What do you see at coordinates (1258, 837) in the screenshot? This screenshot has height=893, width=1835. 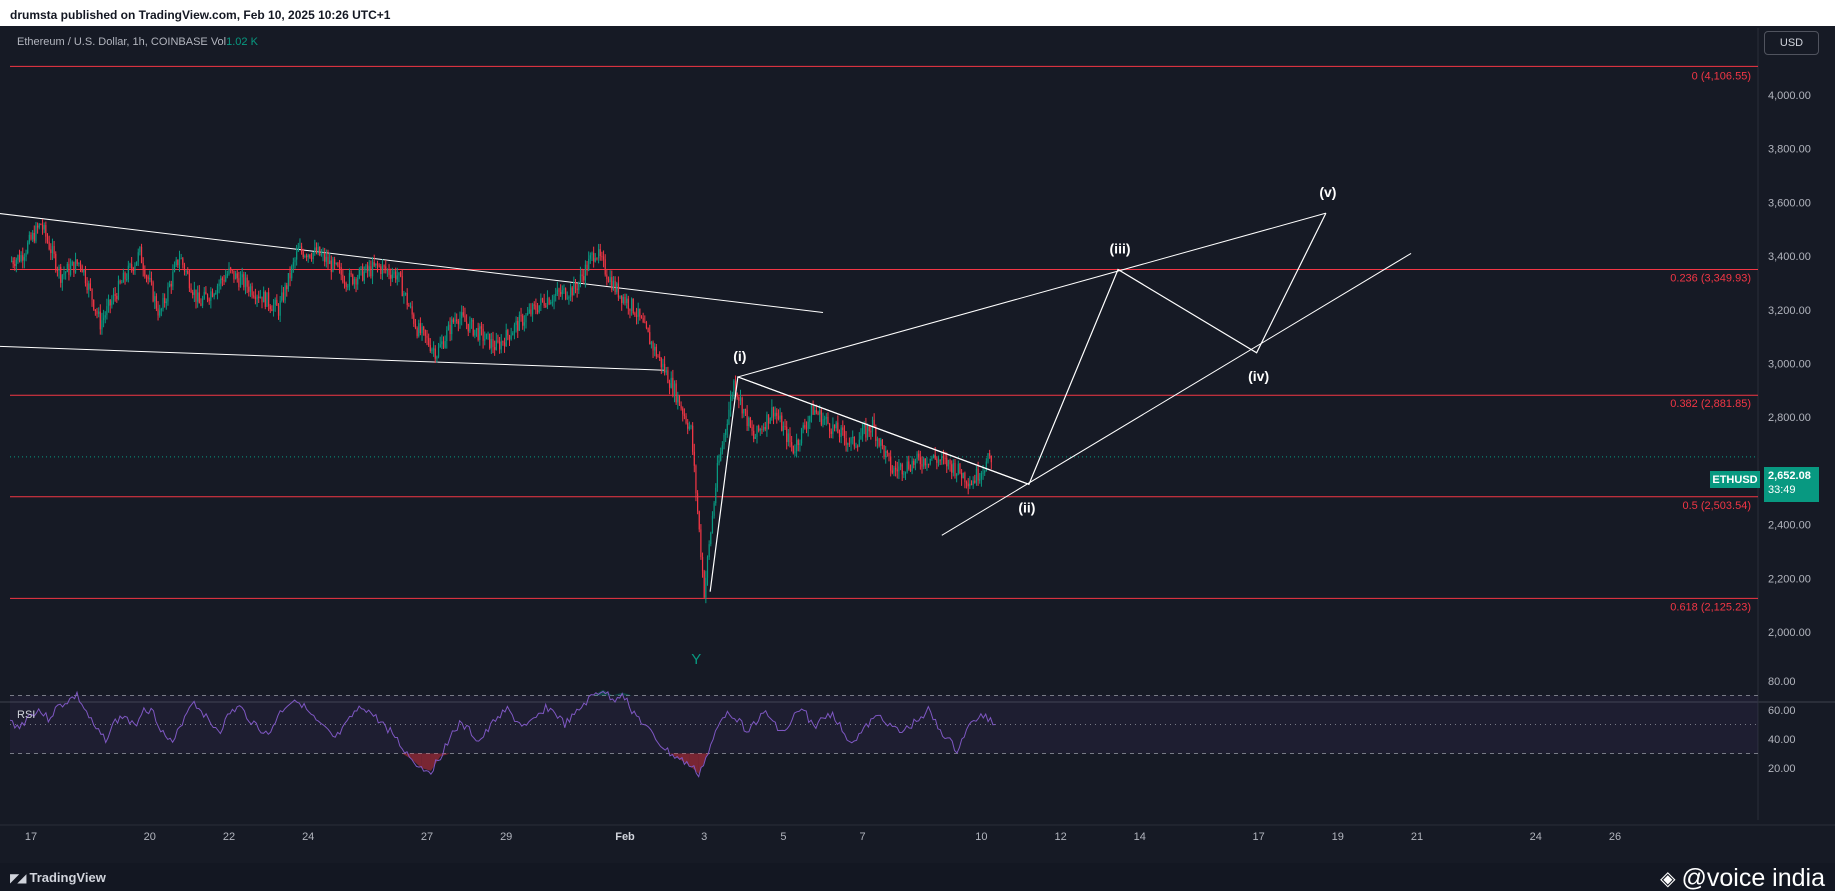 I see `time-tick-label: 17` at bounding box center [1258, 837].